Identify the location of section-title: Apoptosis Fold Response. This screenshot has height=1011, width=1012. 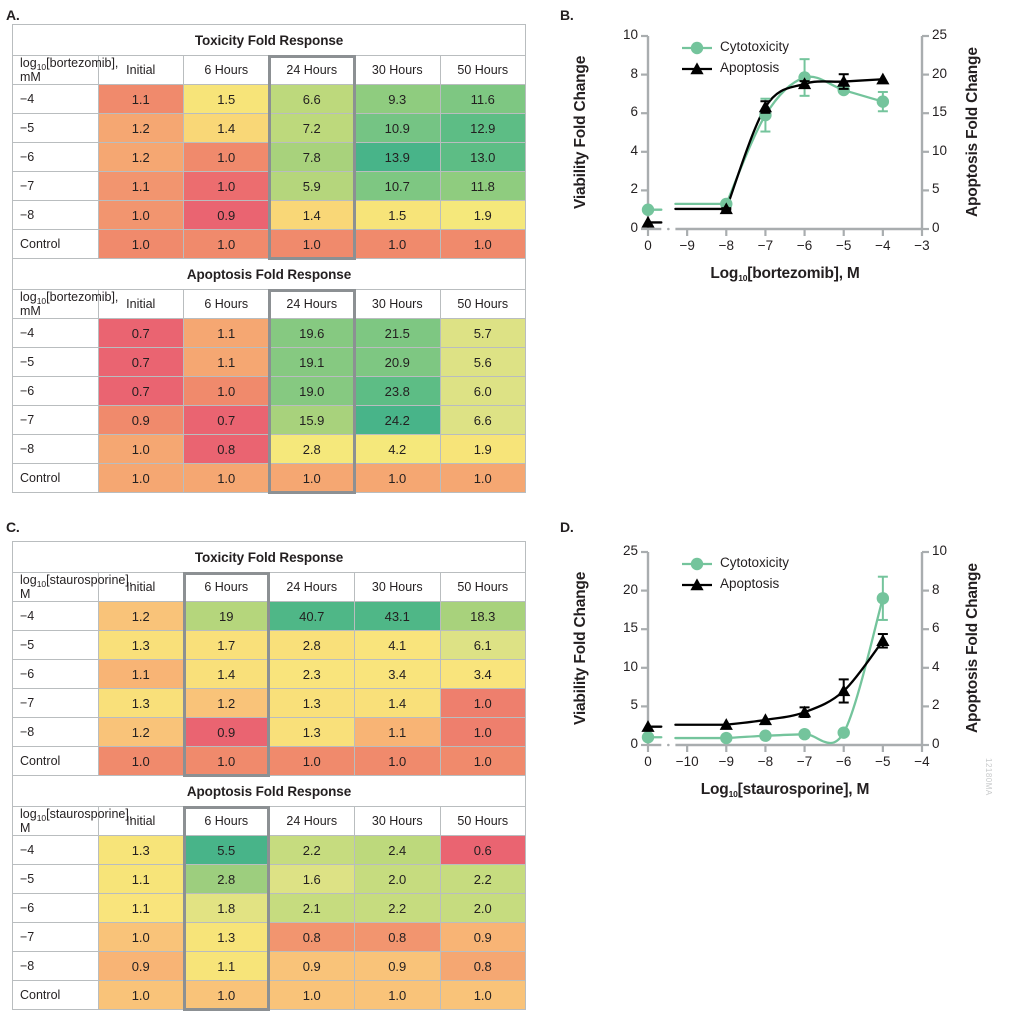
(269, 274).